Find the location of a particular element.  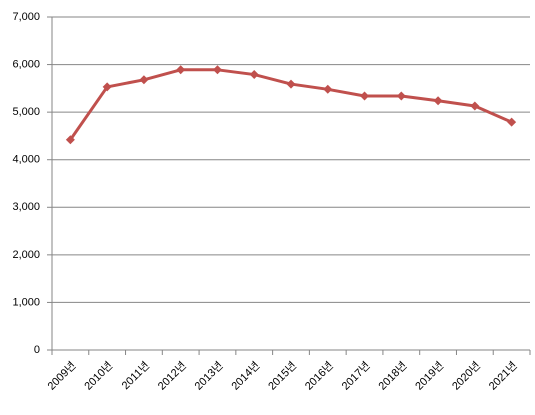

y-tick-label: 5,000 is located at coordinates (26, 112).